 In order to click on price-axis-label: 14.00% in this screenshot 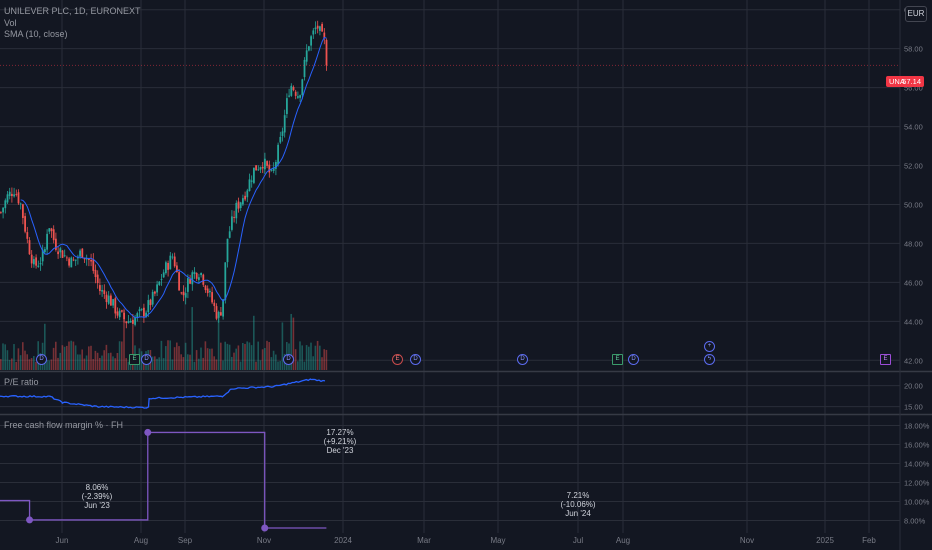, I will do `click(917, 464)`.